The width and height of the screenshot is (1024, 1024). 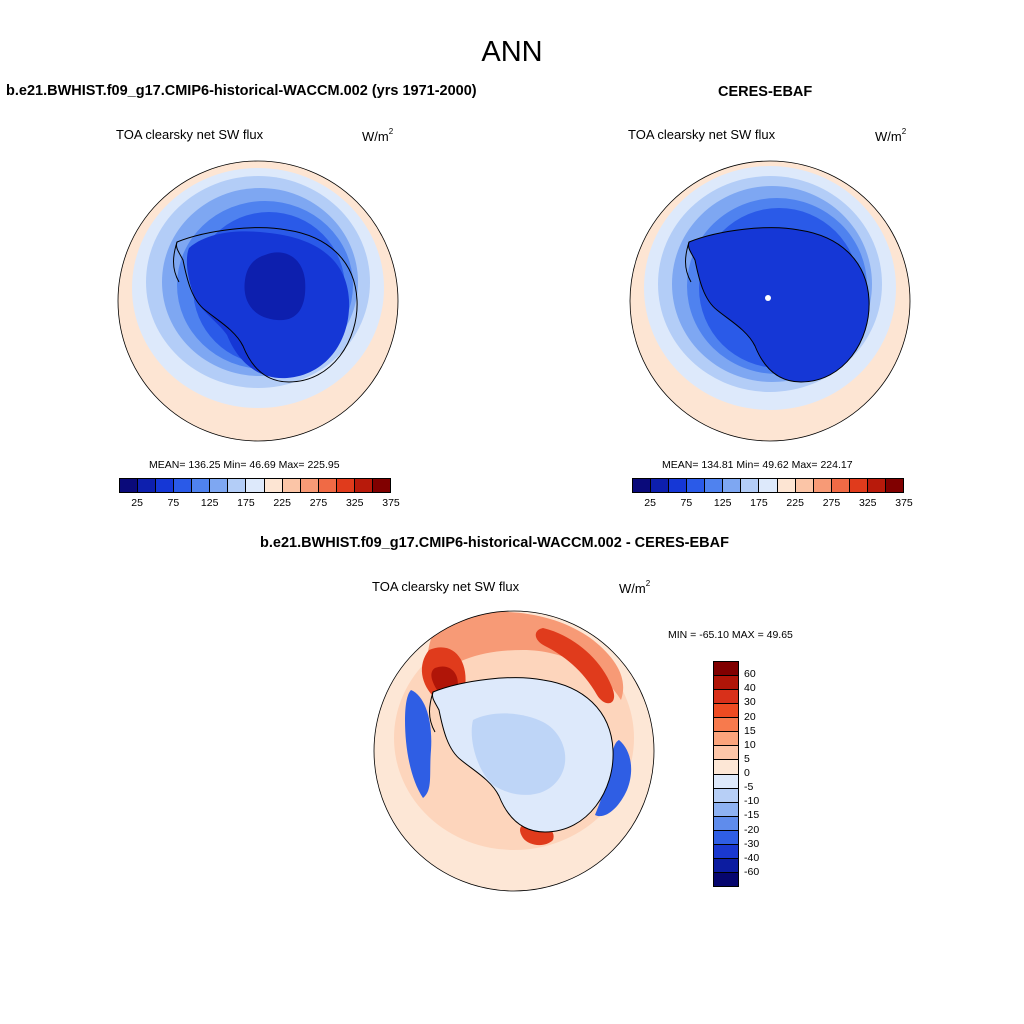 What do you see at coordinates (750, 702) in the screenshot?
I see `colorbar-tick-label: 30` at bounding box center [750, 702].